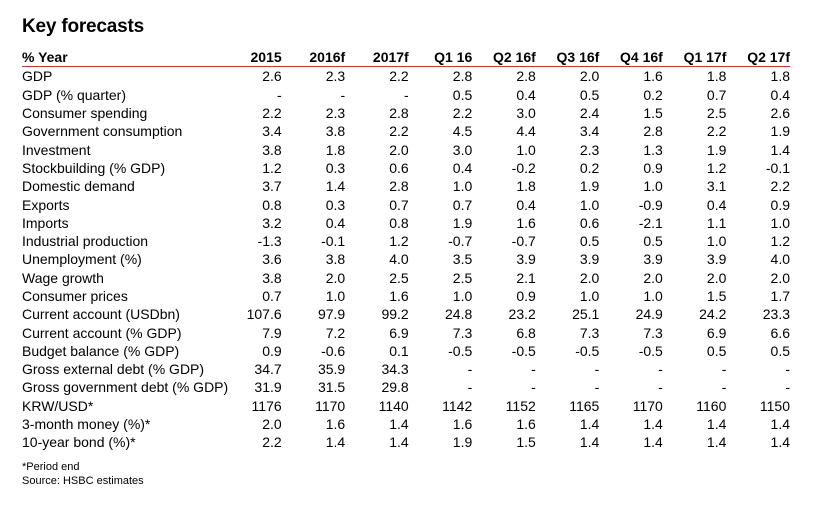 The height and width of the screenshot is (521, 815). What do you see at coordinates (272, 204) in the screenshot?
I see `table-cell: 0.8` at bounding box center [272, 204].